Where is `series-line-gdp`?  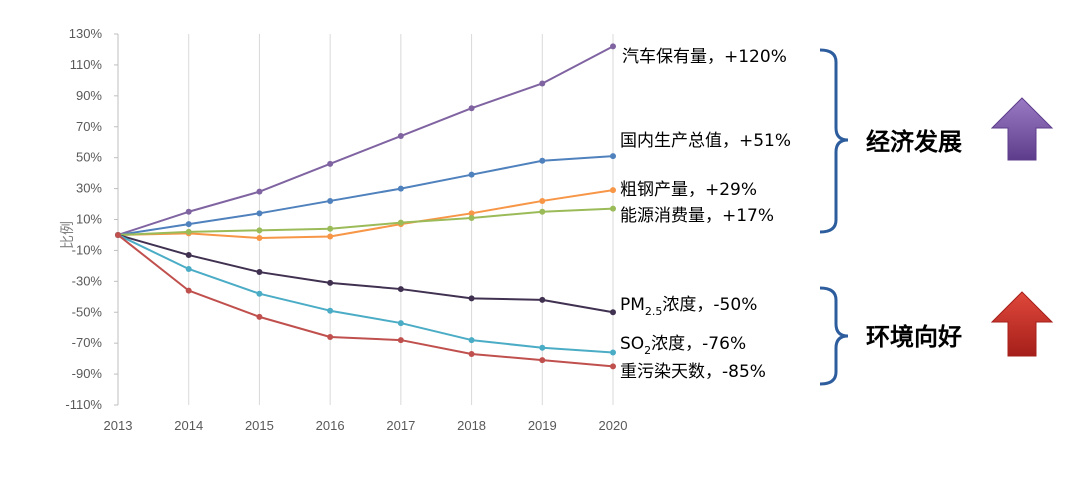 series-line-gdp is located at coordinates (365, 195).